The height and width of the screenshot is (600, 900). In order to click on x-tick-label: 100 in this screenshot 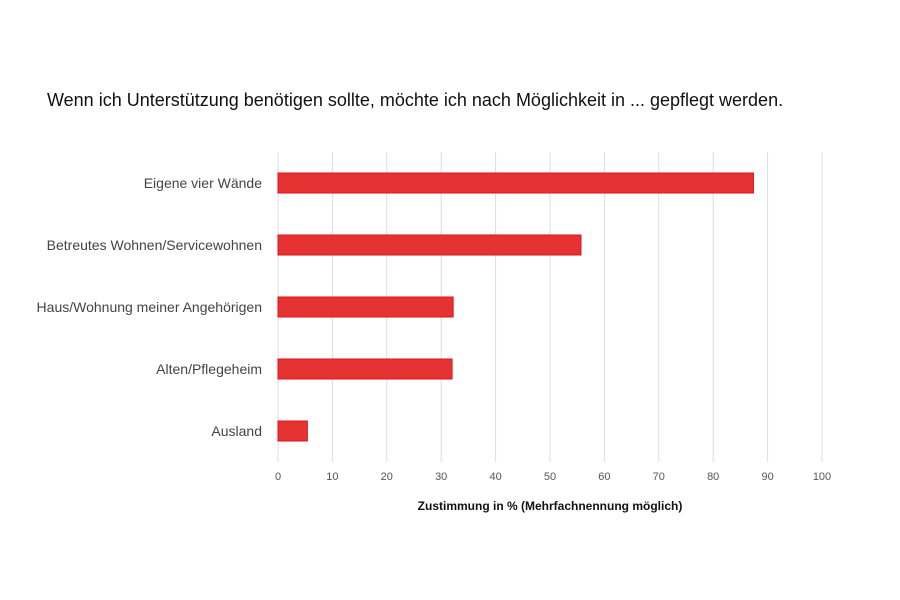, I will do `click(822, 477)`.